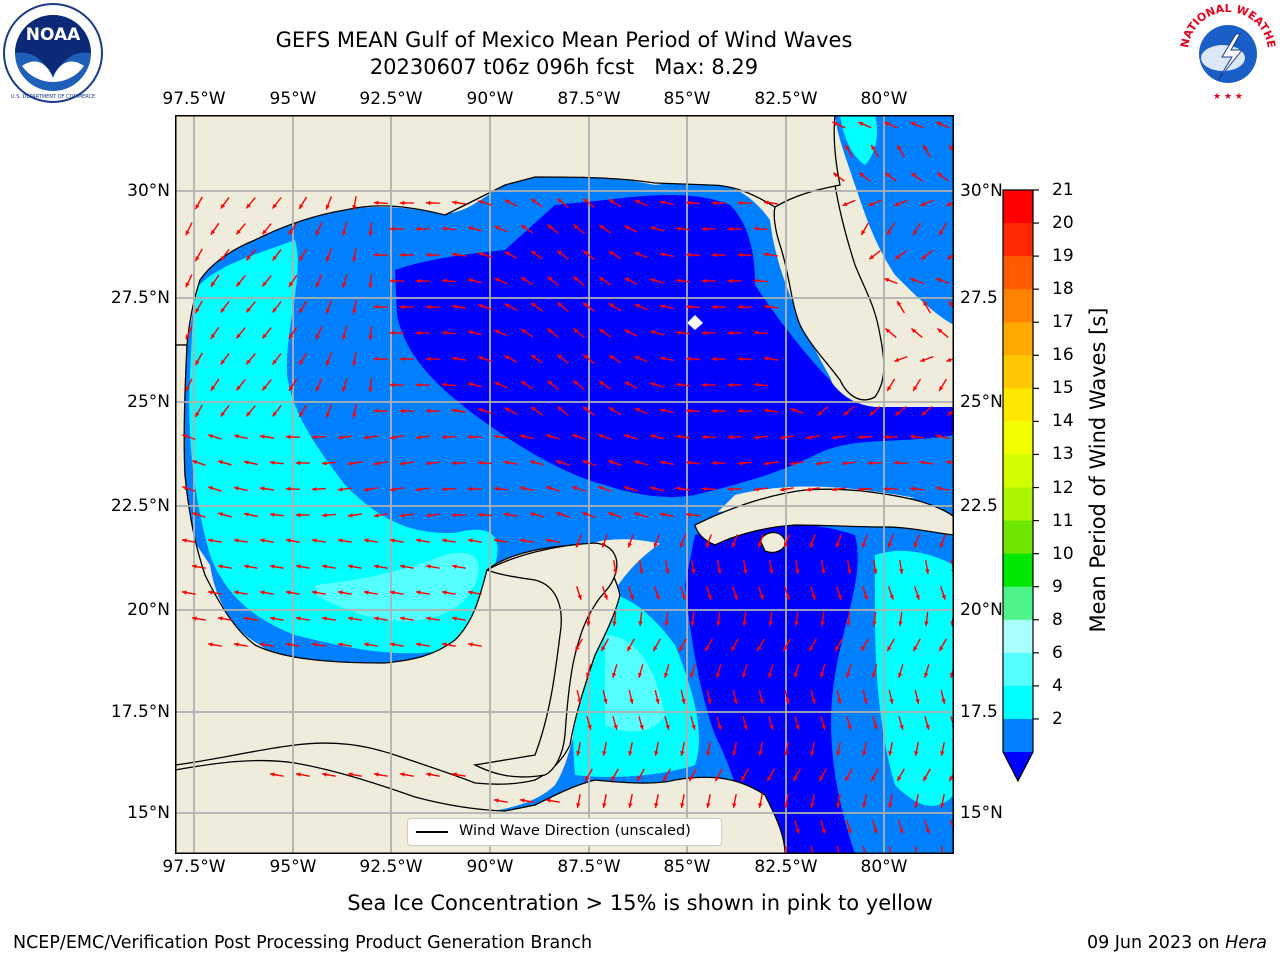 Image resolution: width=1280 pixels, height=960 pixels. Describe the element at coordinates (1057, 652) in the screenshot. I see `colorbar-label: 6` at that location.